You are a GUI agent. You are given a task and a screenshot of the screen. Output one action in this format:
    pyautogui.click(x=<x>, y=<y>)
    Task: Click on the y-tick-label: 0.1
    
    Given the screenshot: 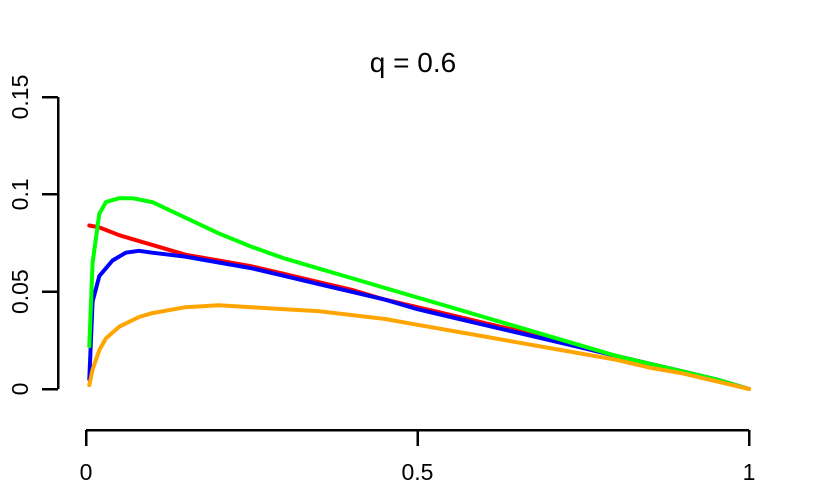 What is the action you would take?
    pyautogui.click(x=20, y=194)
    